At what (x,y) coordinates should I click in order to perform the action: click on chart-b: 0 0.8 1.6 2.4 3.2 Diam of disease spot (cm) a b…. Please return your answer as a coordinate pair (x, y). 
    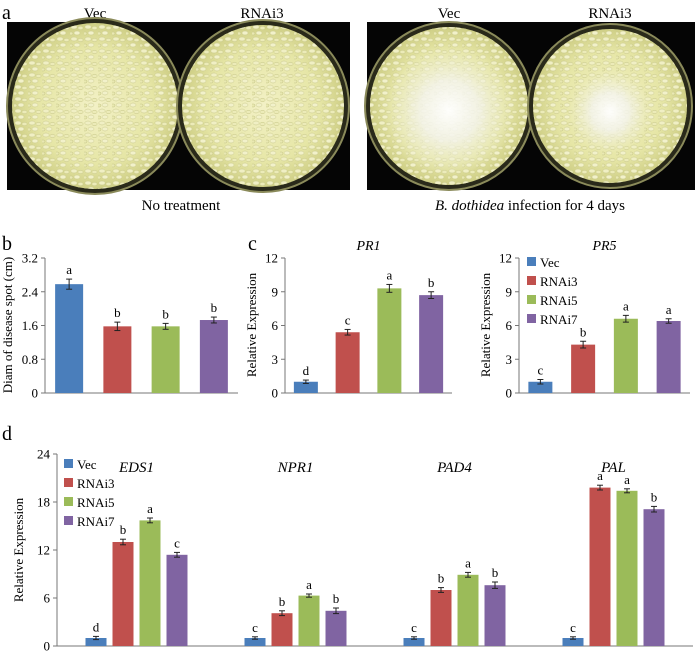
    Looking at the image, I should click on (119, 326).